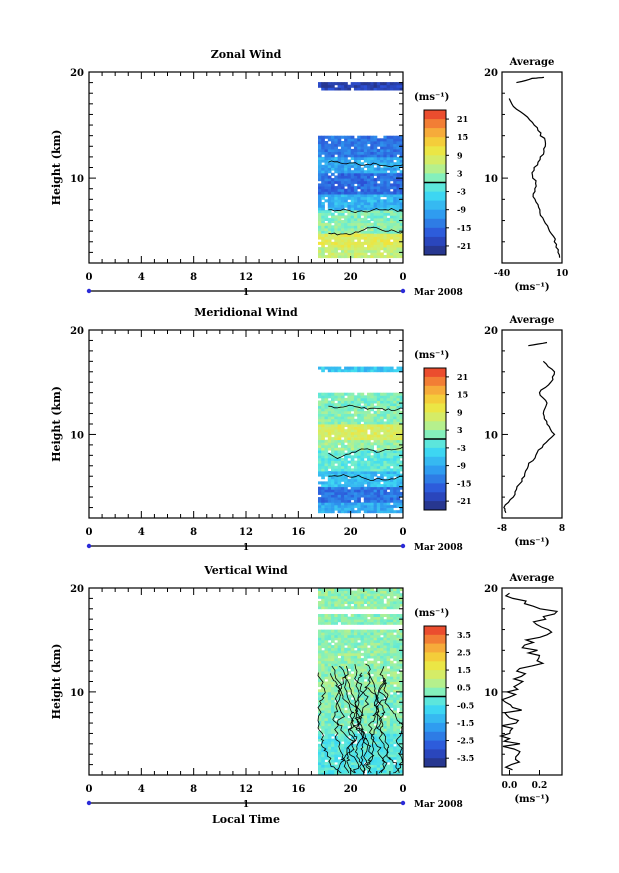 This screenshot has height=873, width=619. What do you see at coordinates (89, 803) in the screenshot?
I see `date-axis-end` at bounding box center [89, 803].